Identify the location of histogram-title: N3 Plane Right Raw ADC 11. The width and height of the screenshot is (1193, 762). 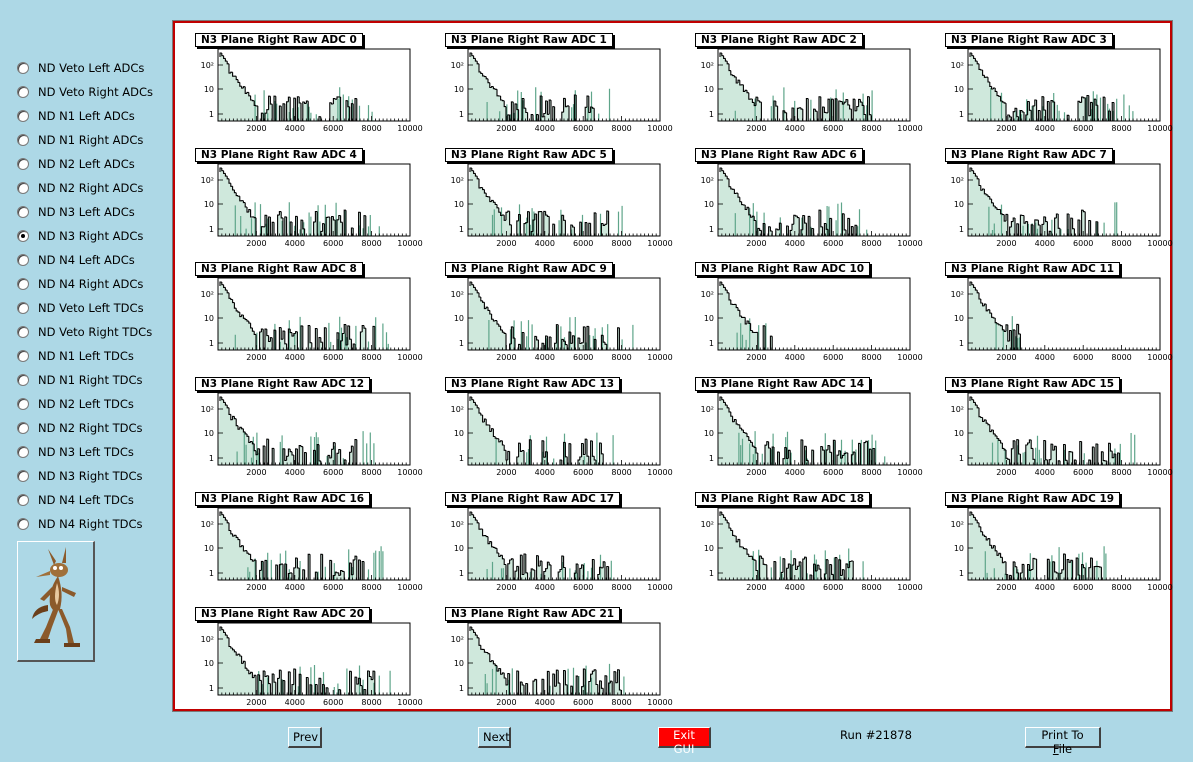
(1033, 269).